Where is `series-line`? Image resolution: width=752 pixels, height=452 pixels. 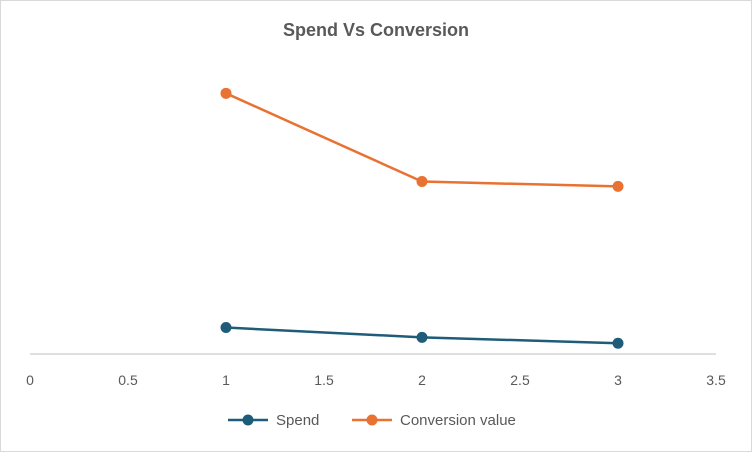
series-line is located at coordinates (422, 140).